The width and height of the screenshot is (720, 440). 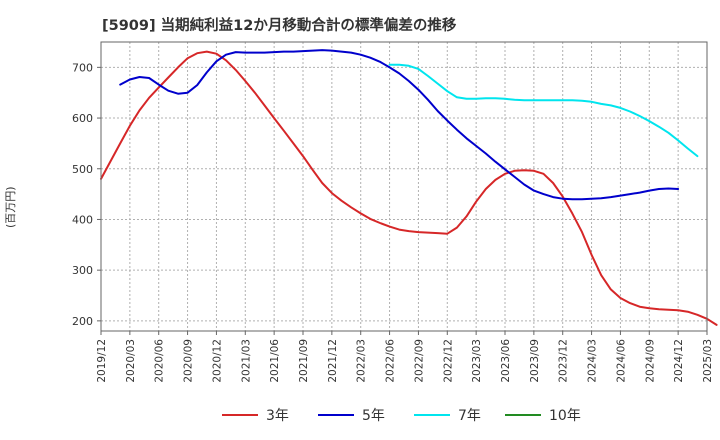 I want to click on x-tick-label: 2021/06, so click(x=275, y=361).